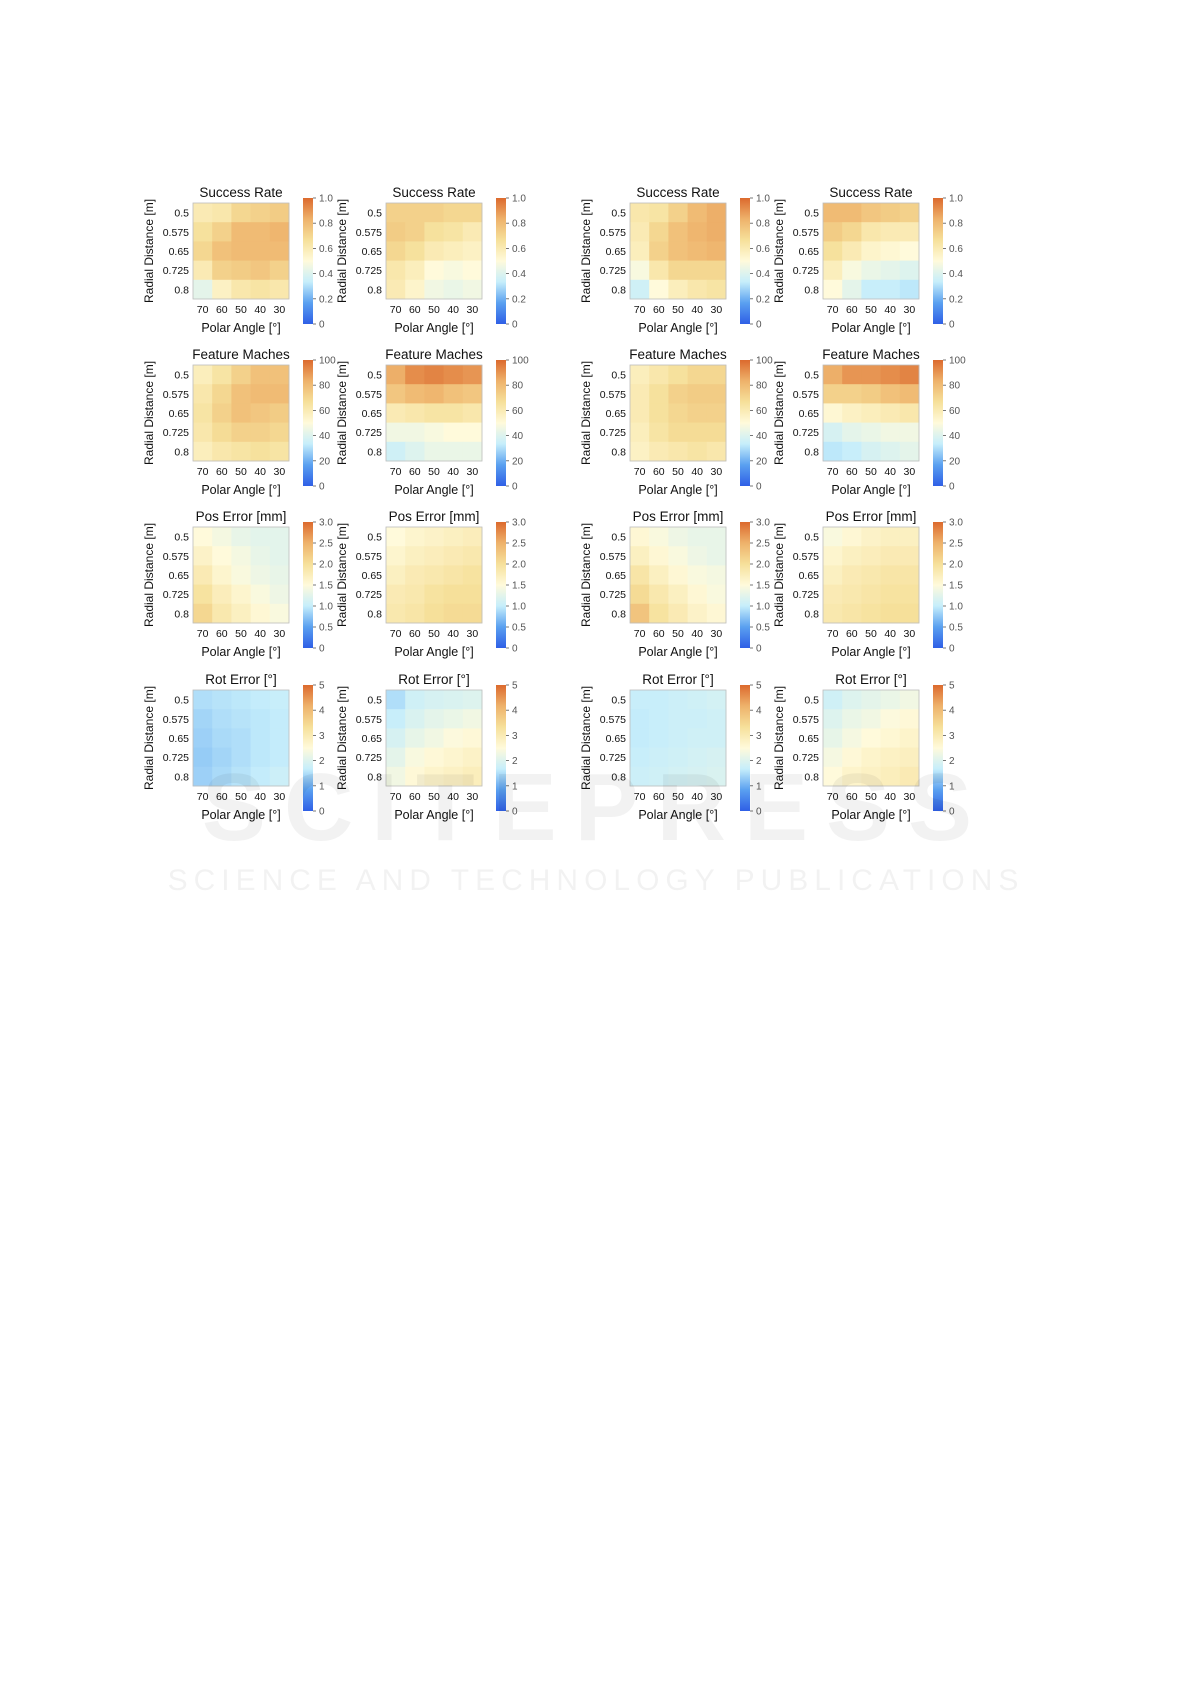 The image size is (1191, 1684). Describe the element at coordinates (759, 786) in the screenshot. I see `colorbar-tick-label: 1` at that location.